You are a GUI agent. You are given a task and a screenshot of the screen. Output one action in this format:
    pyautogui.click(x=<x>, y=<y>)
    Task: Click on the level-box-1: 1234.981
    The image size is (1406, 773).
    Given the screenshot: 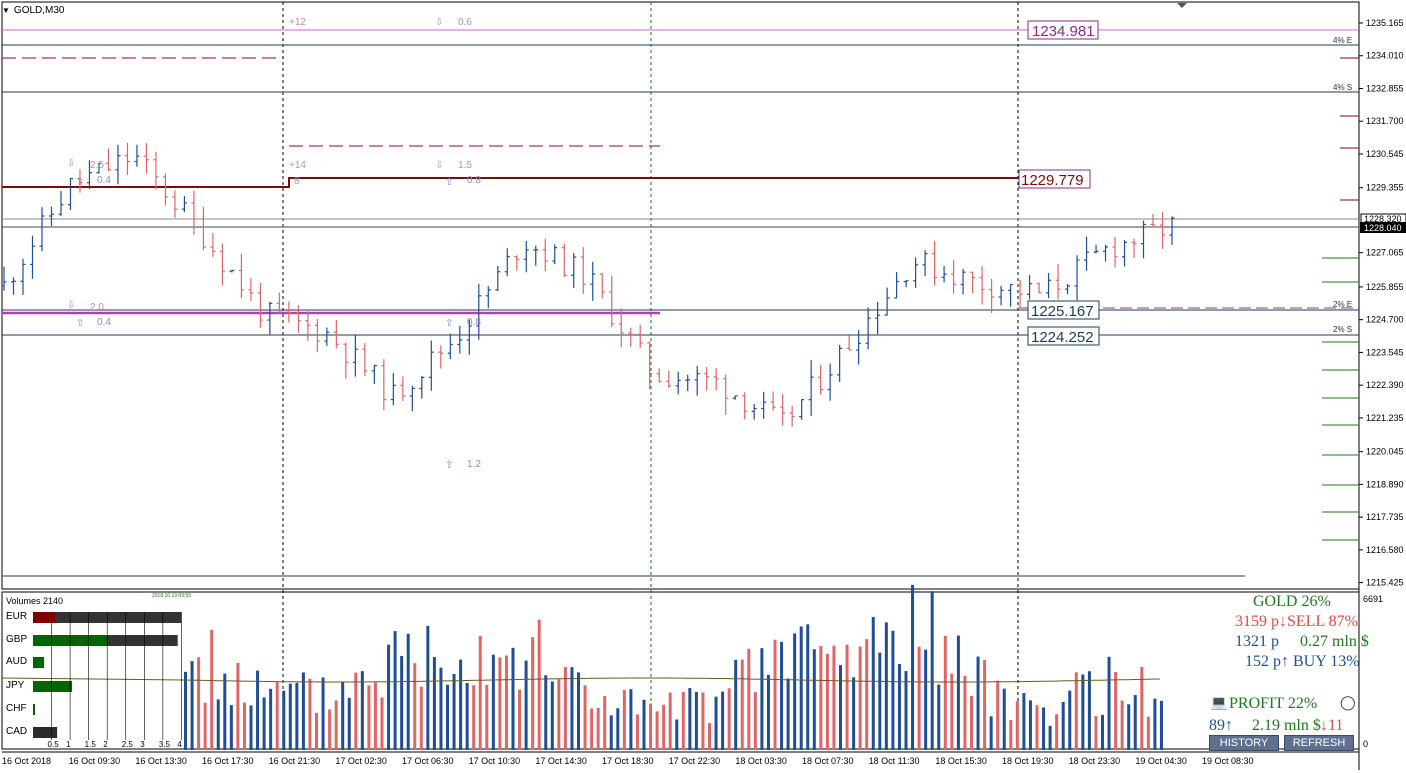 What is the action you would take?
    pyautogui.click(x=1063, y=31)
    